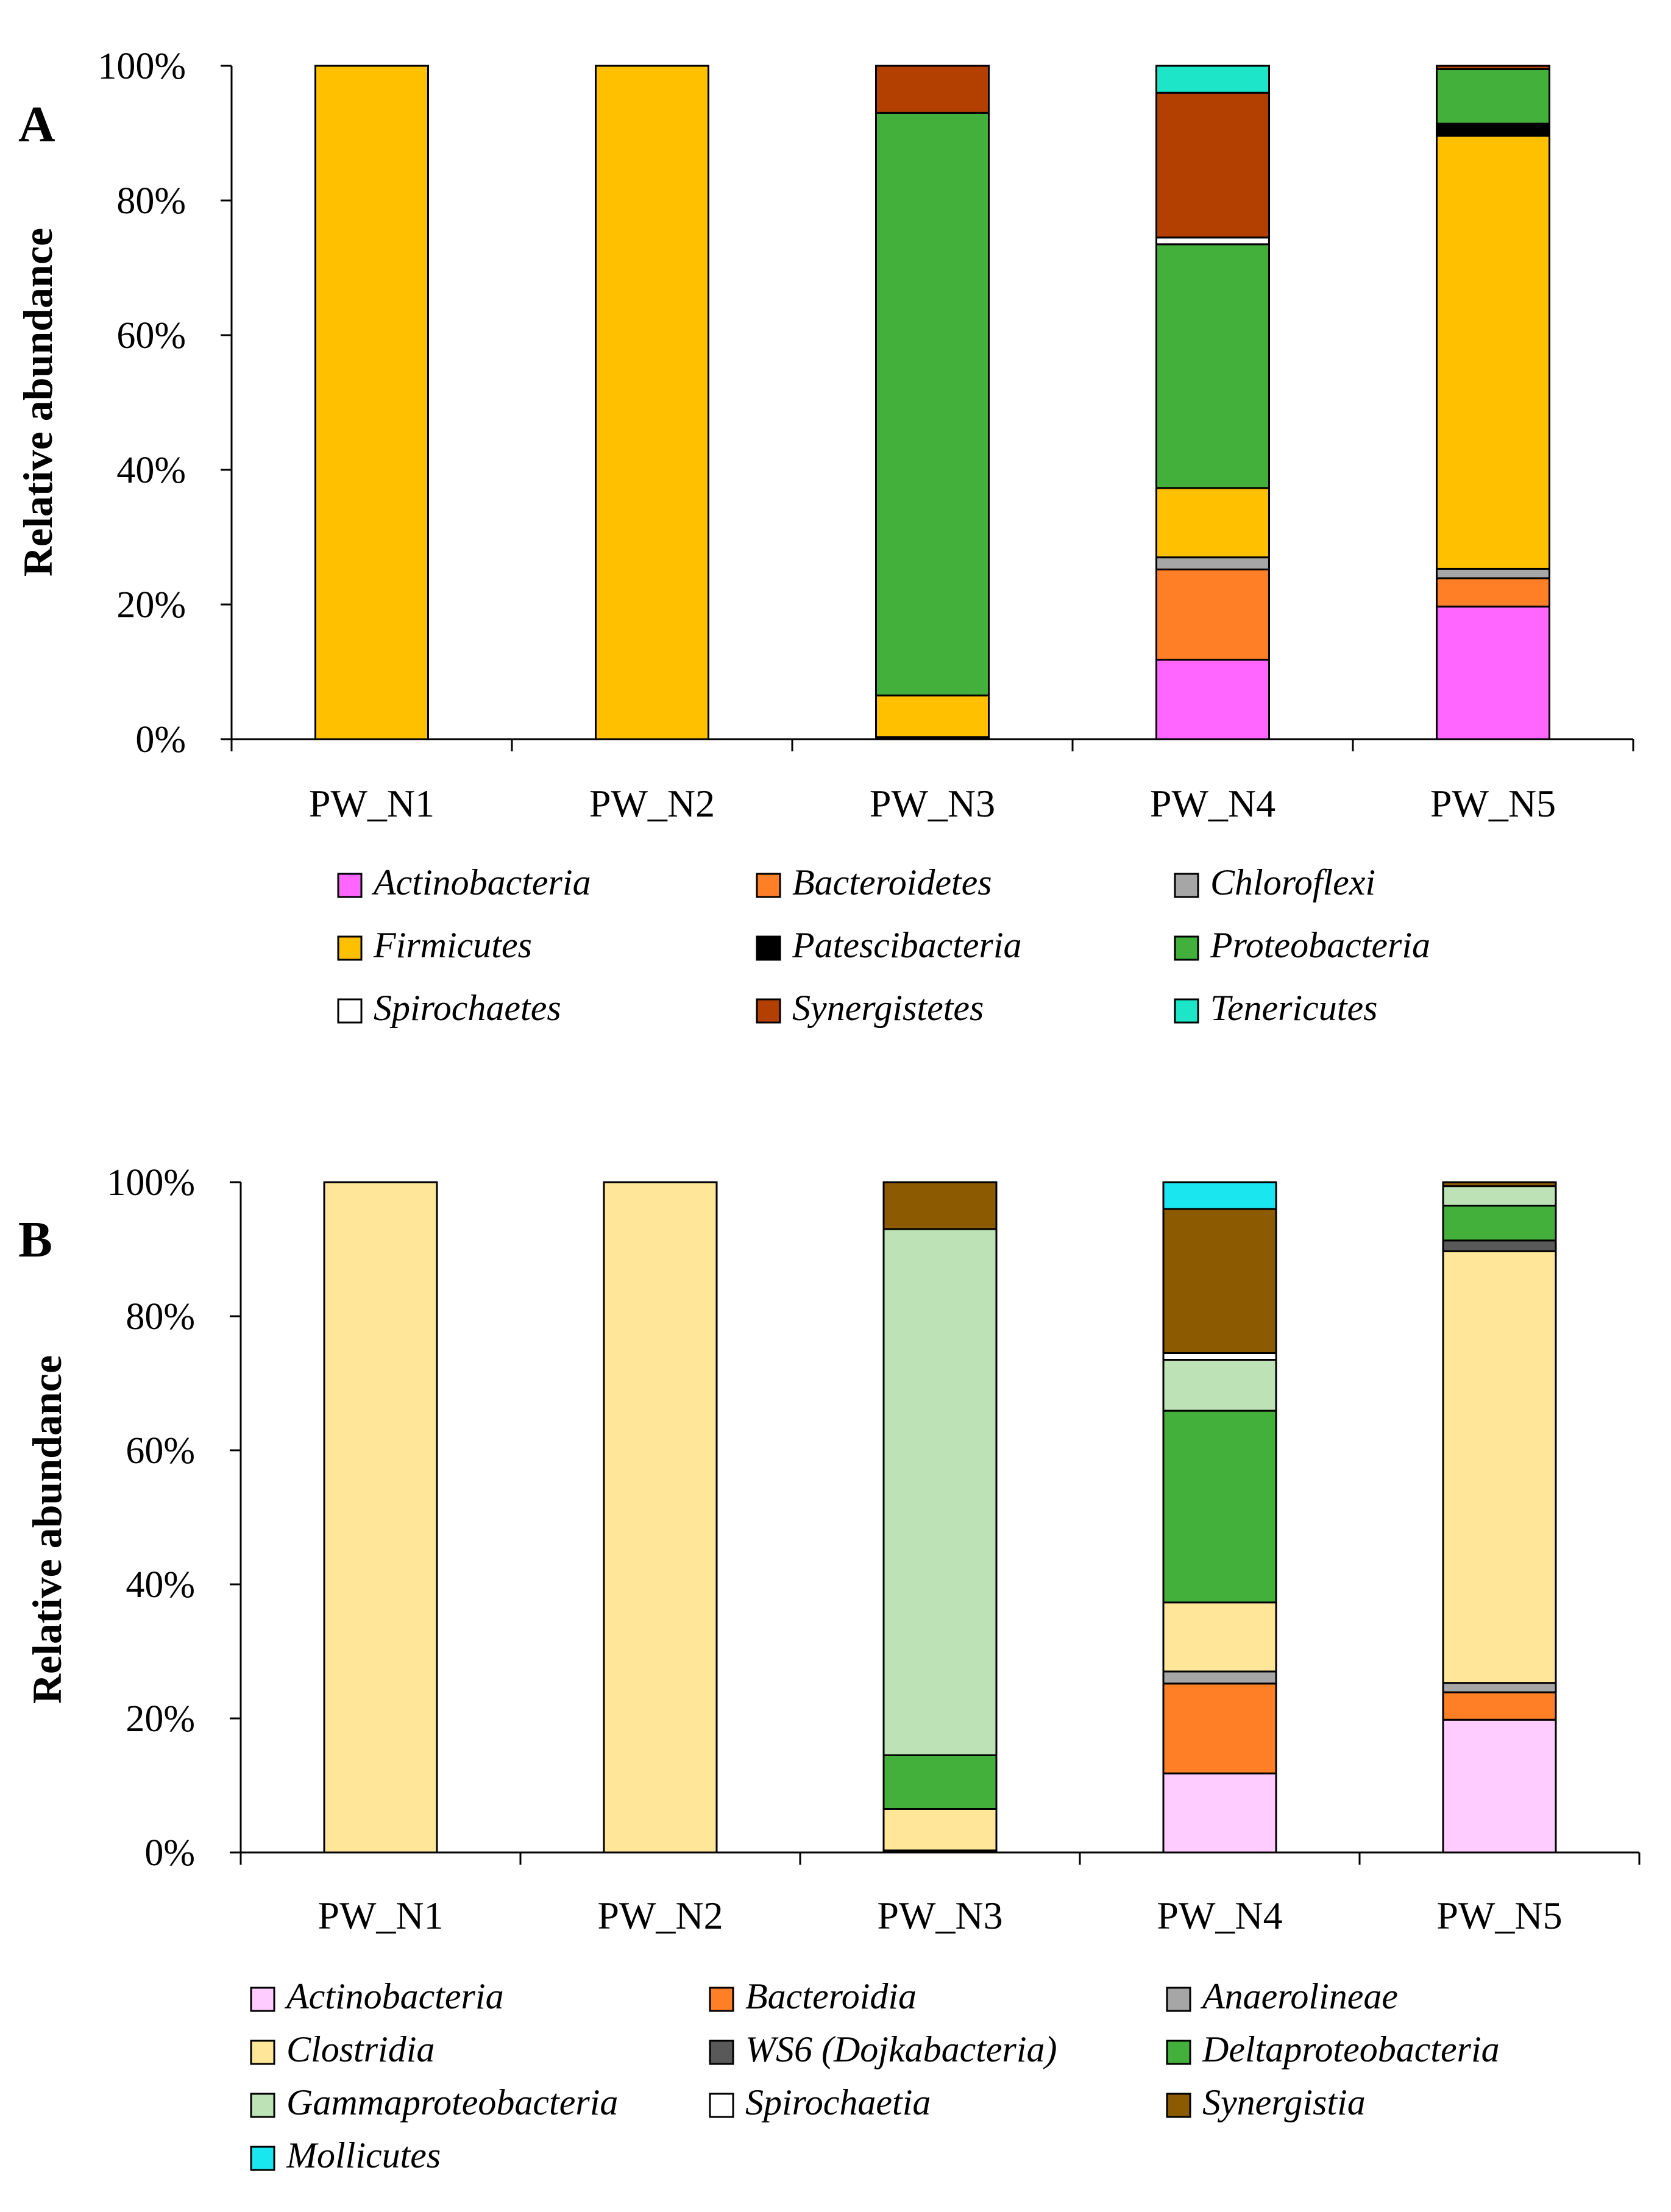 Image resolution: width=1671 pixels, height=2212 pixels. What do you see at coordinates (1212, 563) in the screenshot?
I see `bar-segment-pw-n4-chloroflexi` at bounding box center [1212, 563].